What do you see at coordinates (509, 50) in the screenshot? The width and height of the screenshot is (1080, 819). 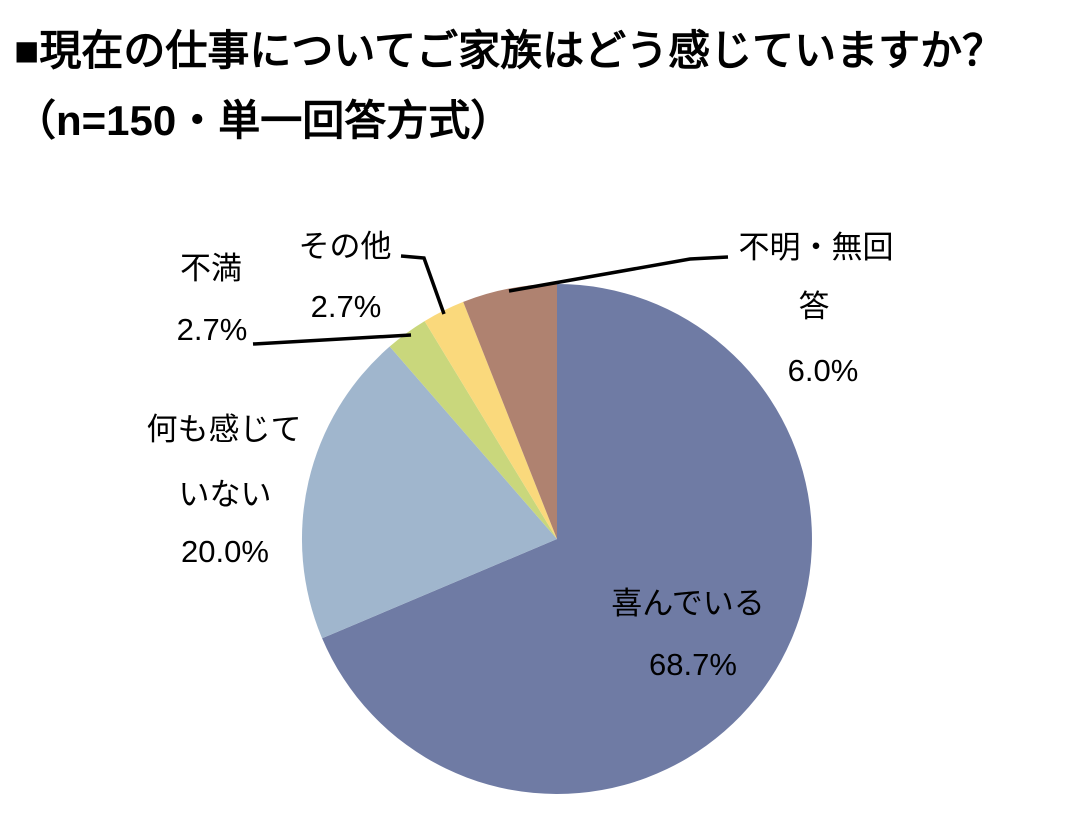 I see `chart-title-line1: ■現在の仕事についてご家族はどう感じていますか？` at bounding box center [509, 50].